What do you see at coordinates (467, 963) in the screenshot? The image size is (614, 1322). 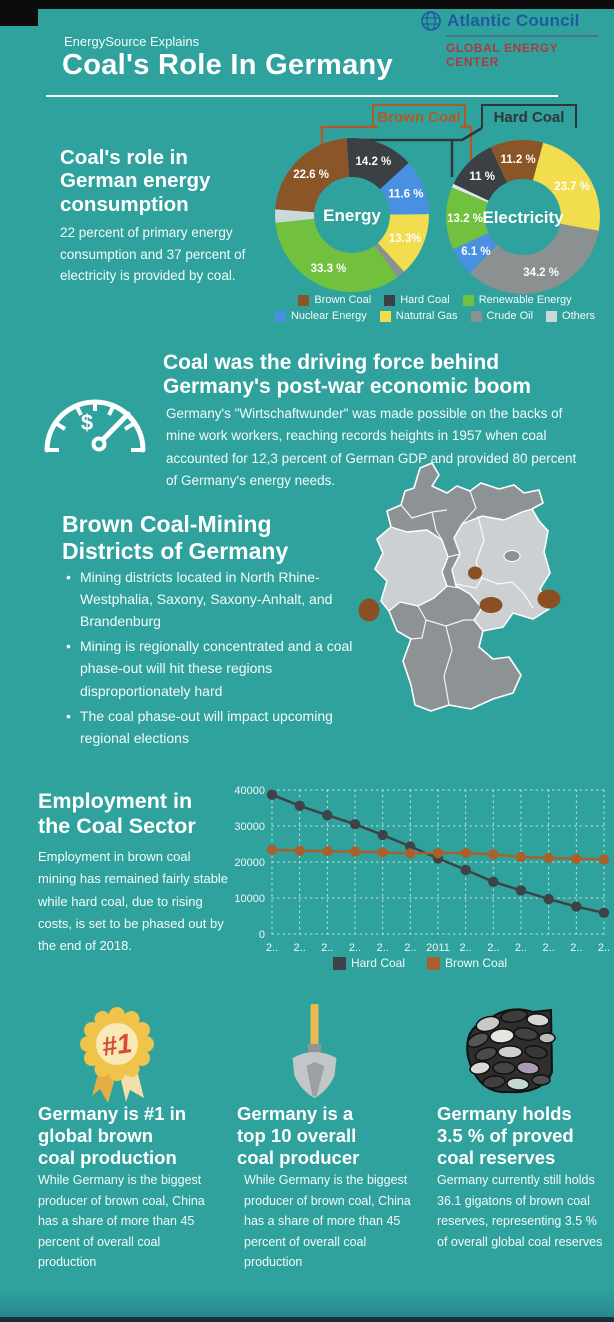 I see `legend-item: Brown Coal` at bounding box center [467, 963].